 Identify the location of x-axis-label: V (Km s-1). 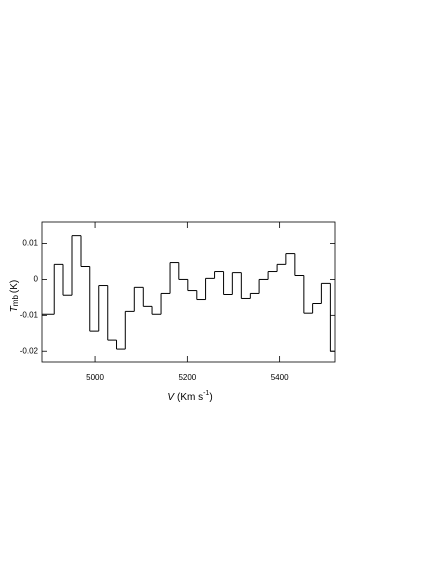
(189, 396).